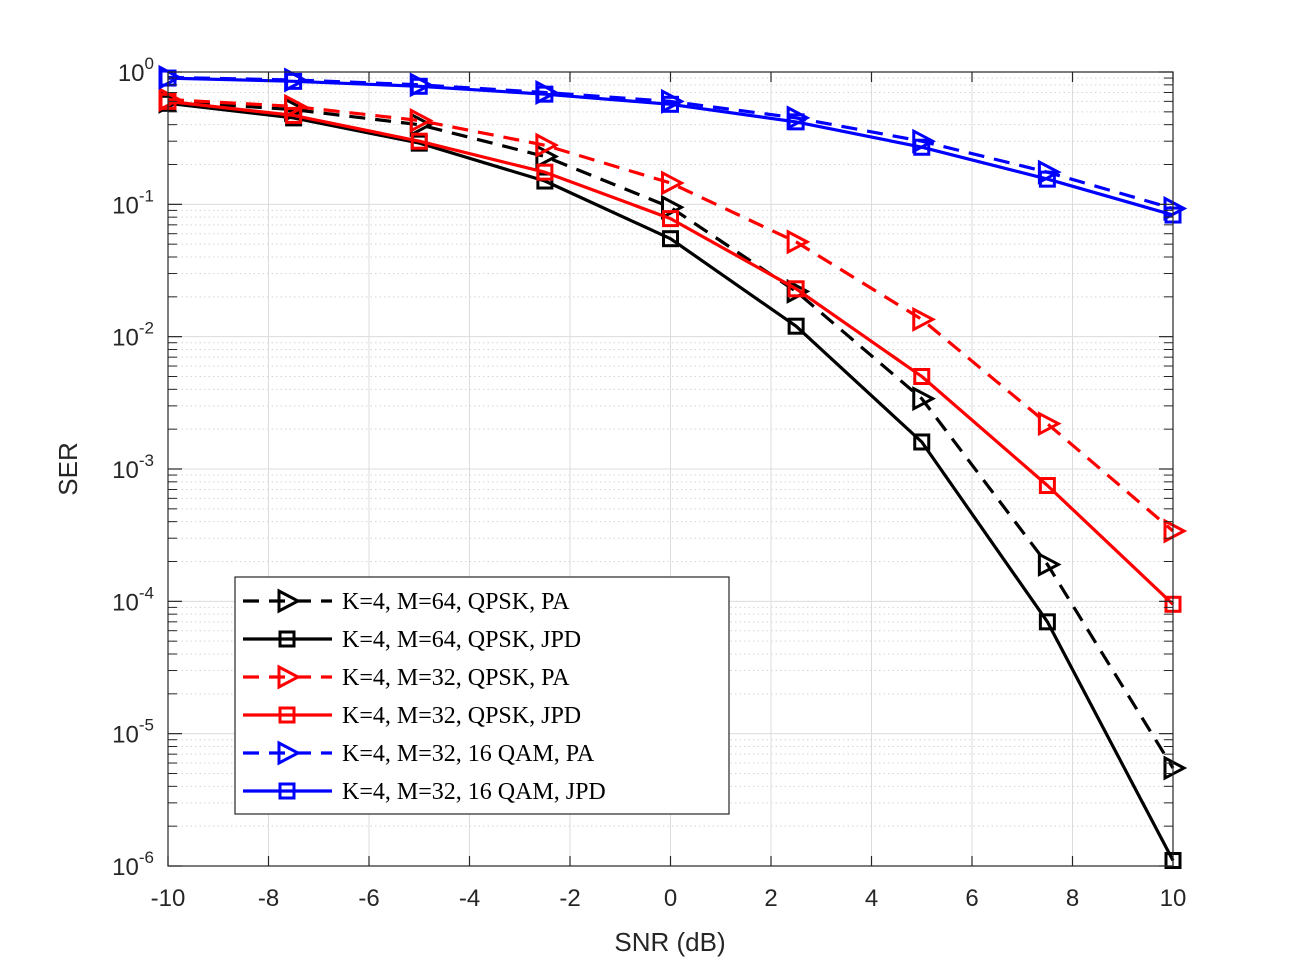 Image resolution: width=1295 pixels, height=972 pixels. I want to click on legend-entry: K=4, M=32, QPSK, JPD, so click(412, 716).